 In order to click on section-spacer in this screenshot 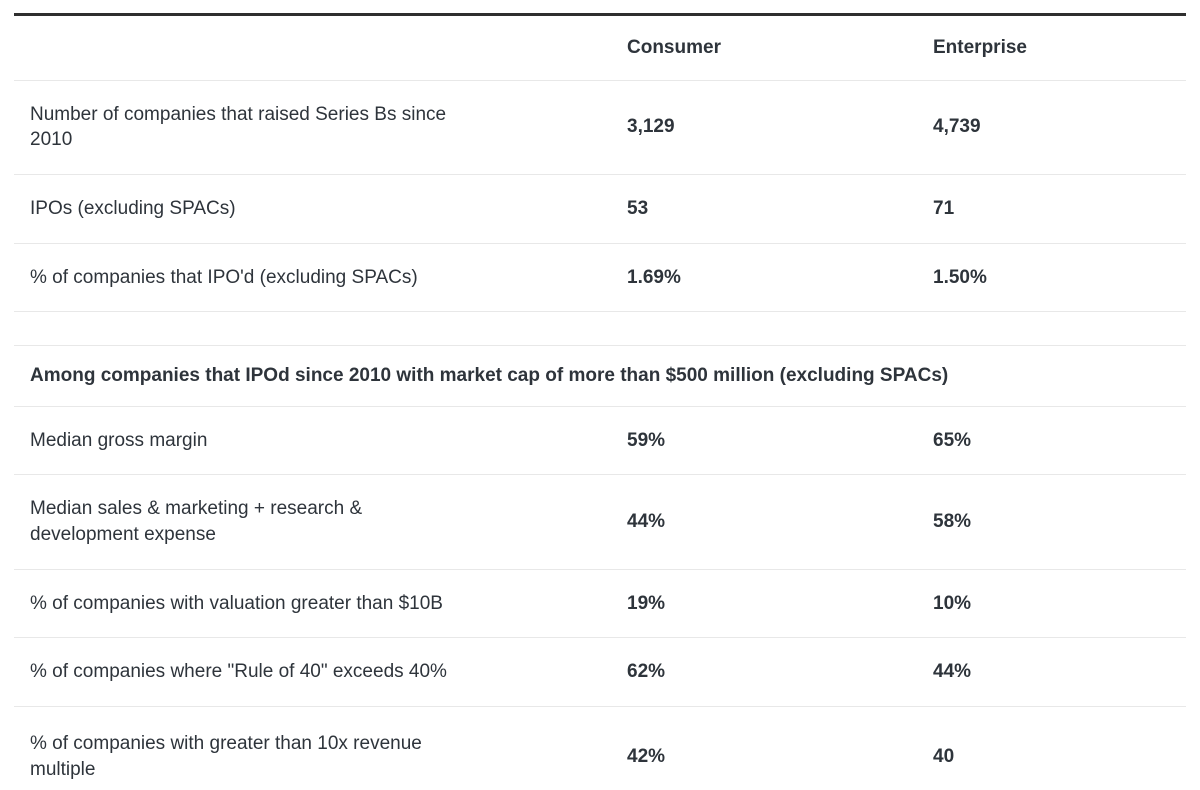, I will do `click(600, 329)`.